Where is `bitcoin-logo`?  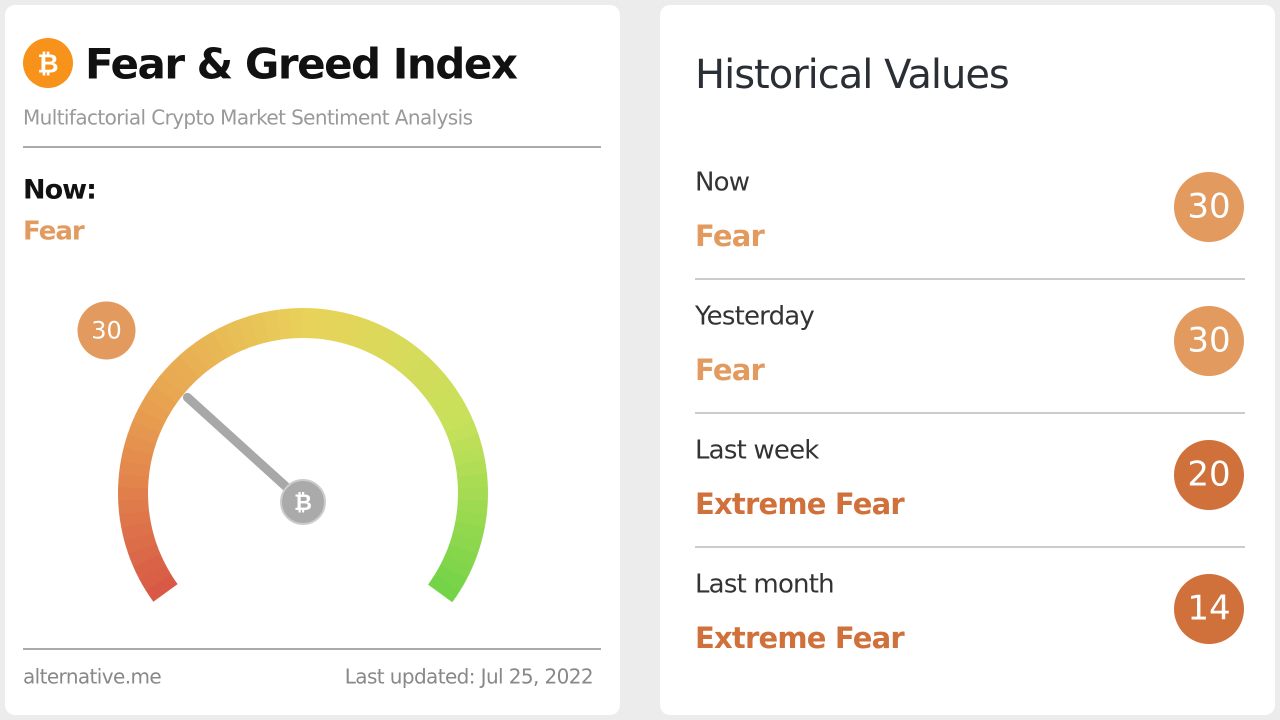 bitcoin-logo is located at coordinates (48, 63).